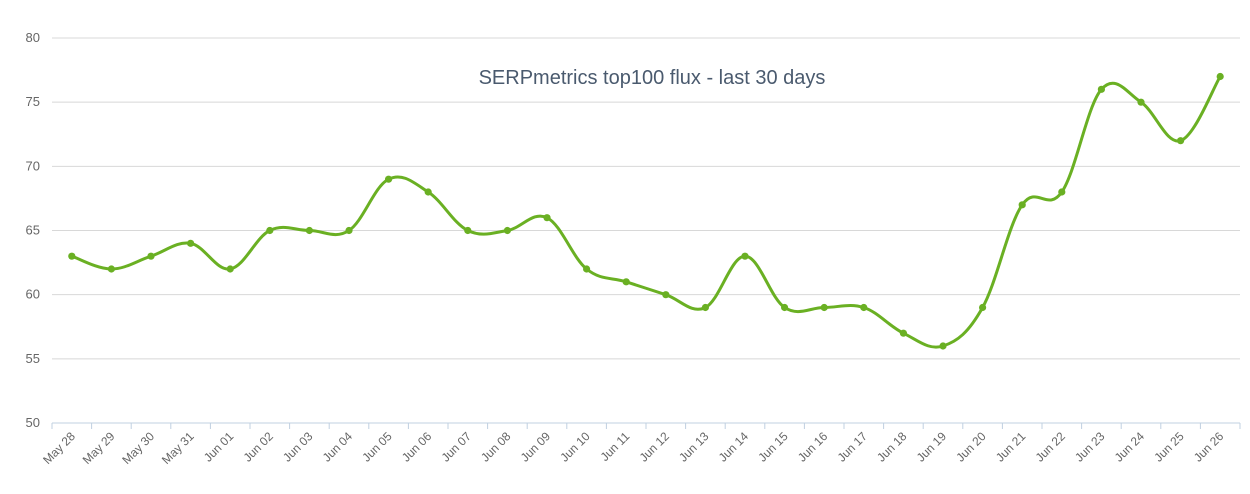  Describe the element at coordinates (457, 447) in the screenshot. I see `x-tick-label: Jun 07` at that location.